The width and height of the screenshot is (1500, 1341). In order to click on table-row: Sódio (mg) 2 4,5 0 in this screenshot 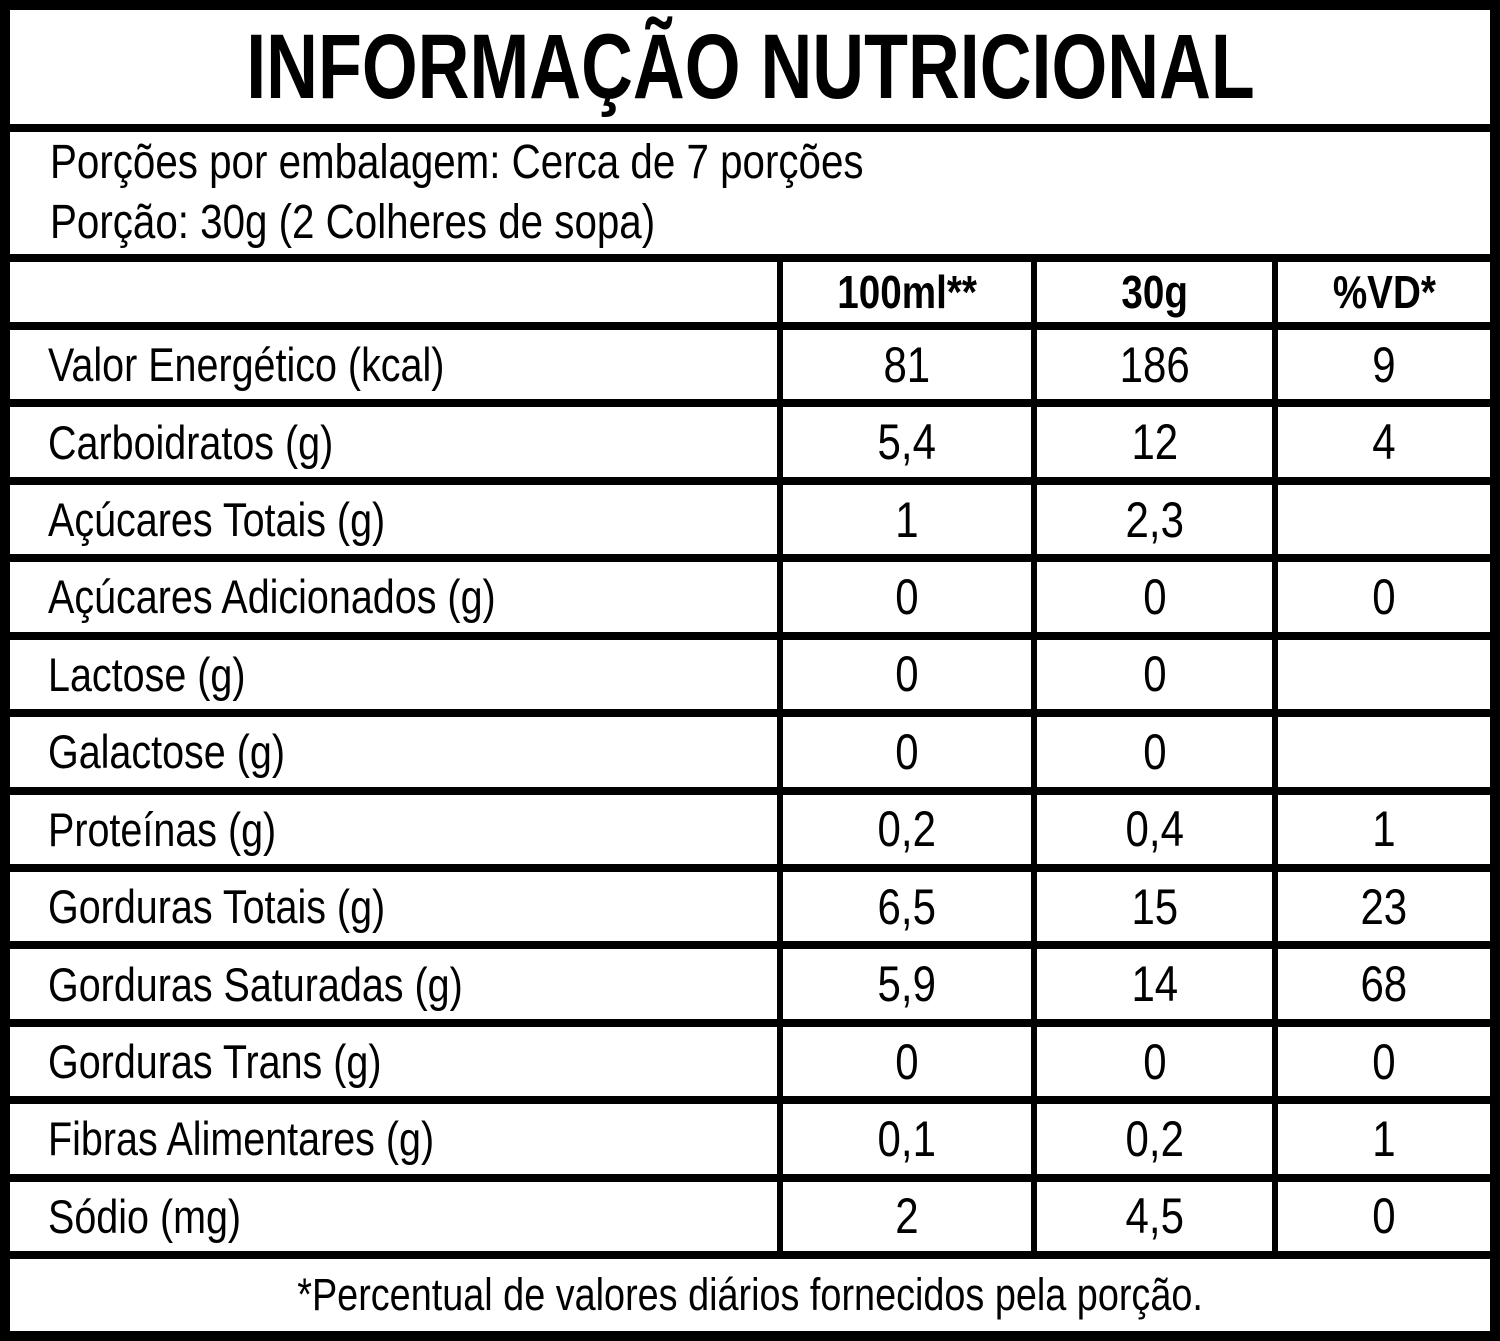, I will do `click(750, 1216)`.